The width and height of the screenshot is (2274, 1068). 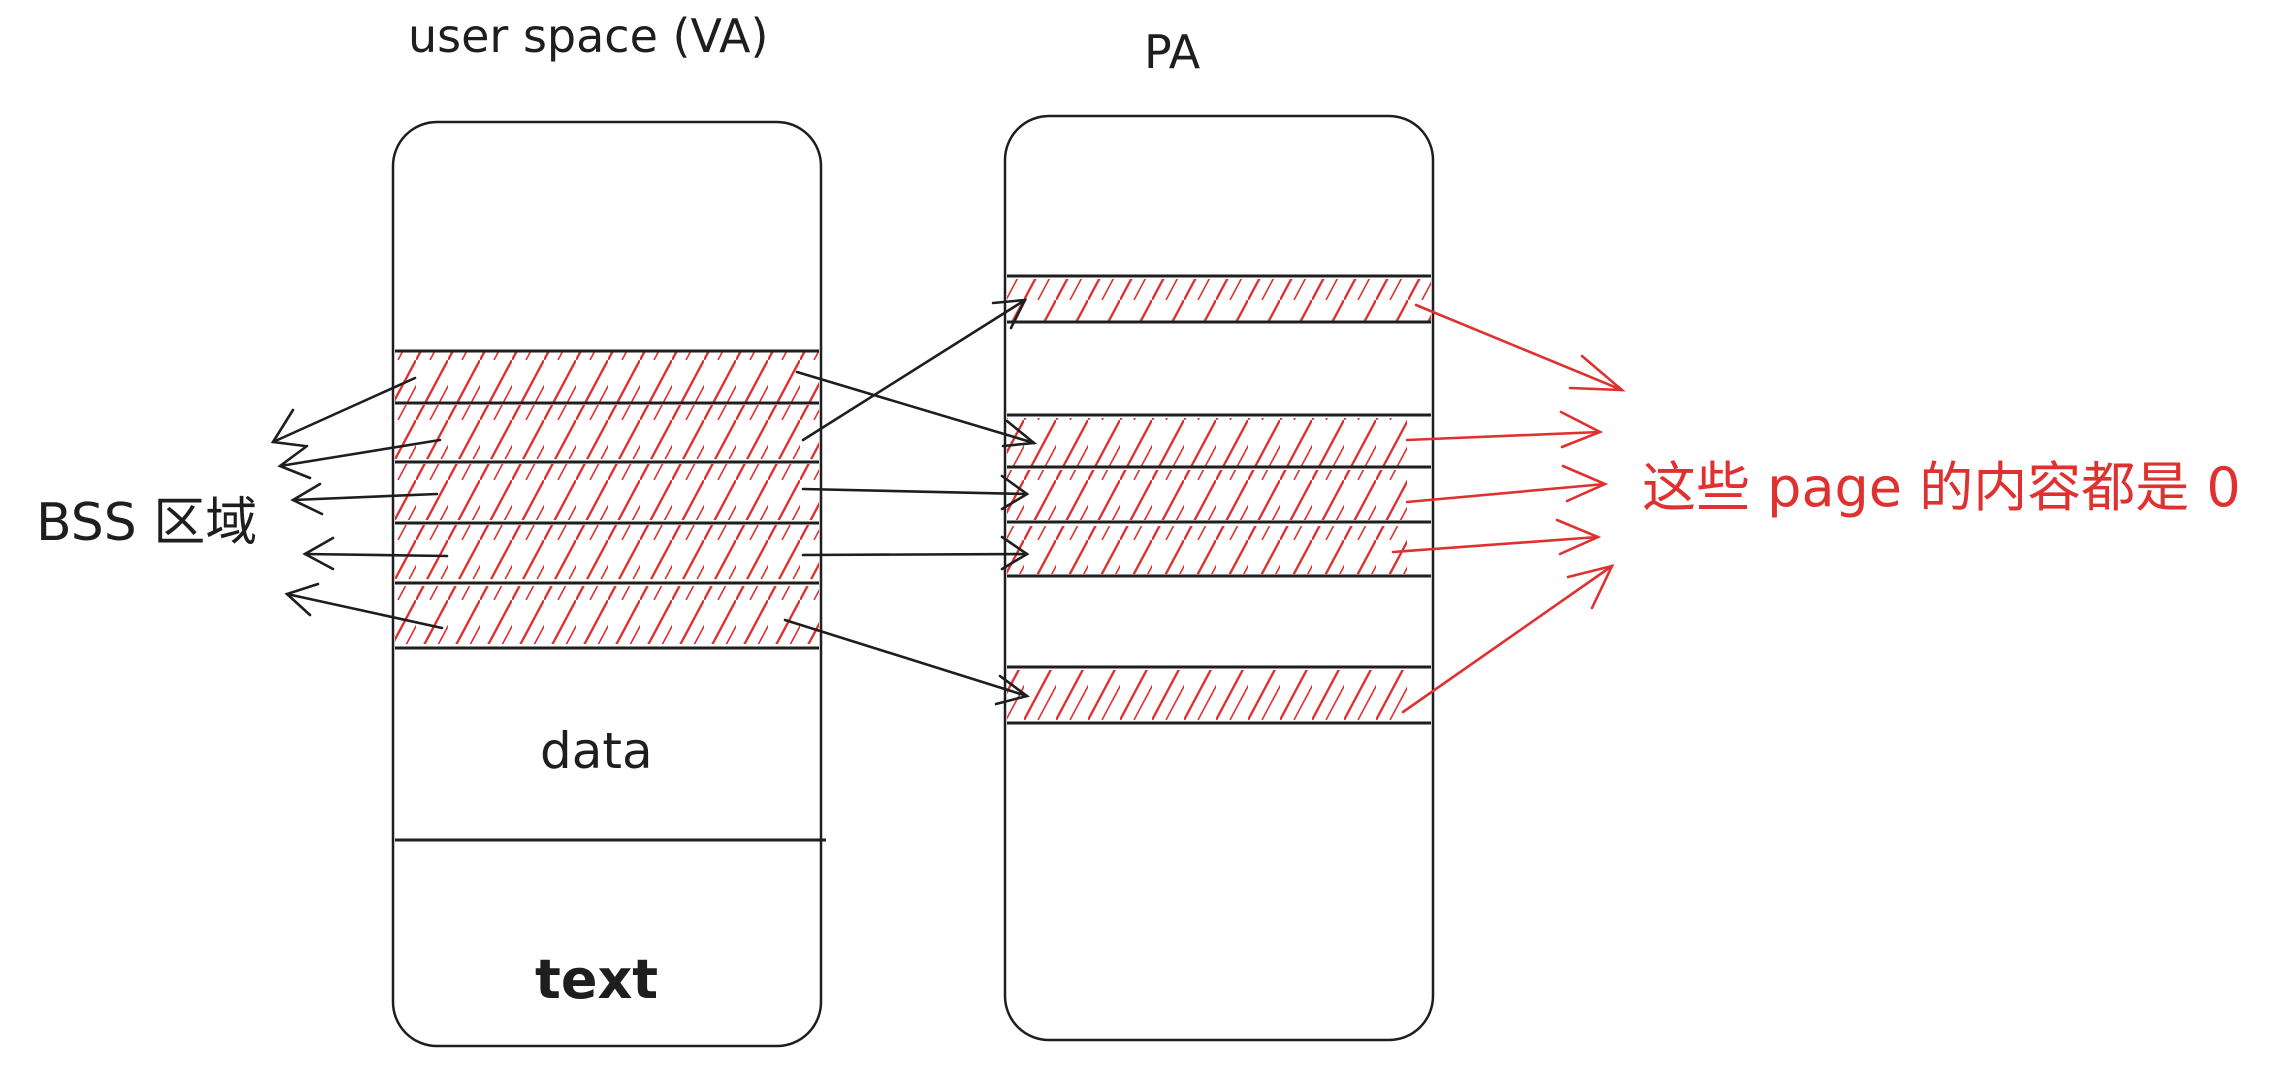 What do you see at coordinates (1019, 433) in the screenshot?
I see `mapping-arrow-1-head` at bounding box center [1019, 433].